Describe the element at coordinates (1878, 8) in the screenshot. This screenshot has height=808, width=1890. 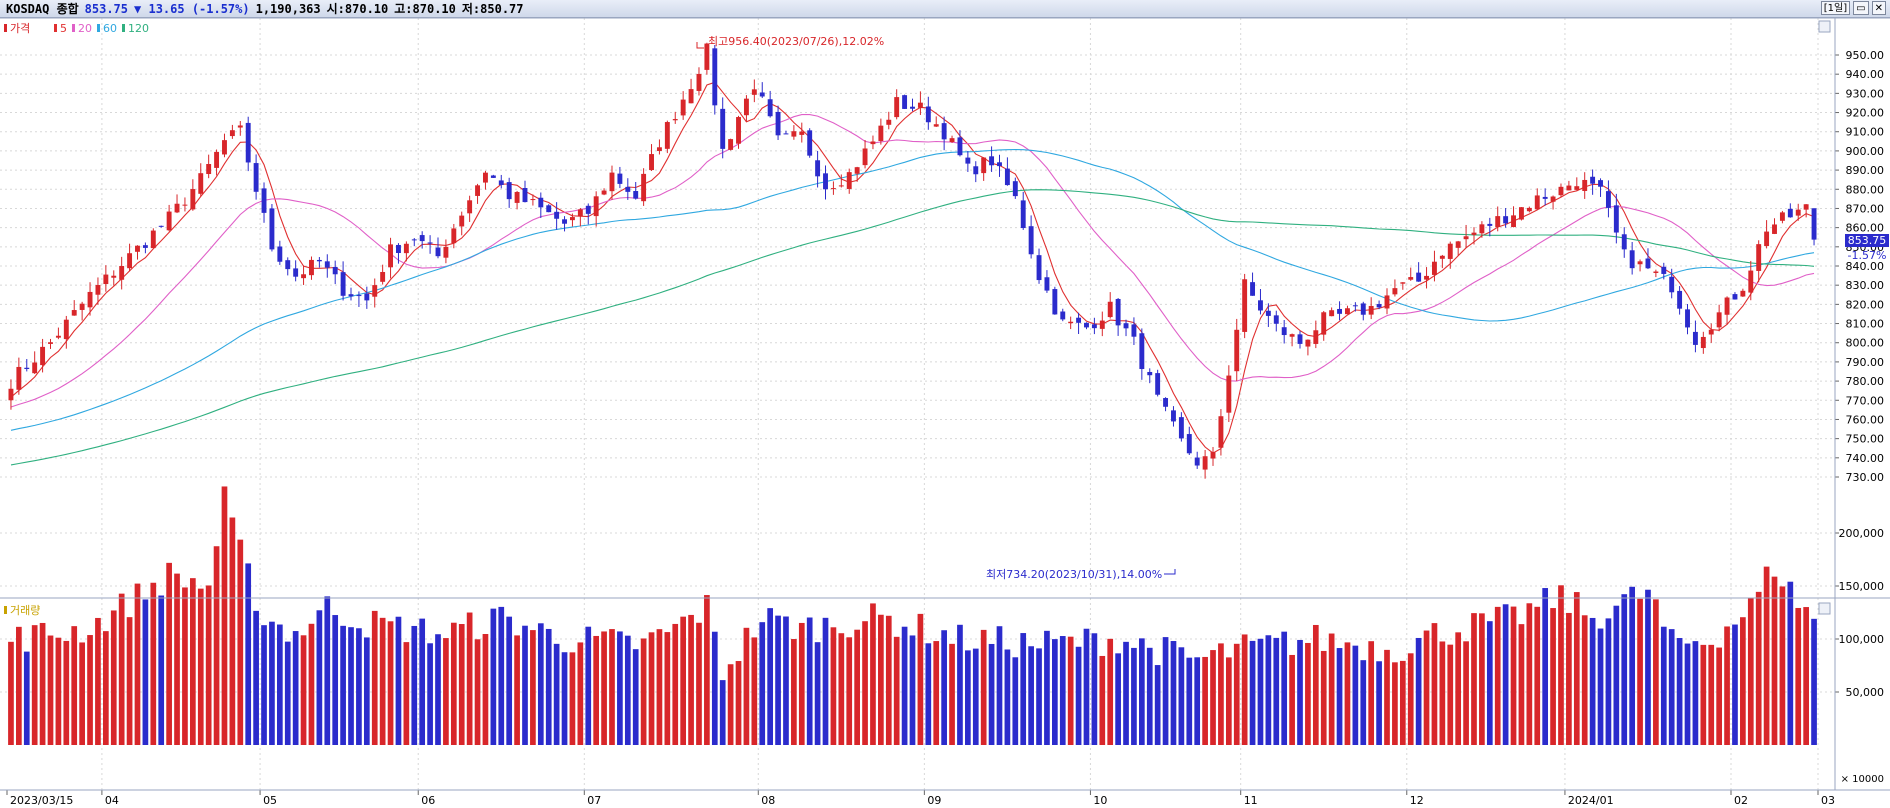
I see `close-icon: ✕` at that location.